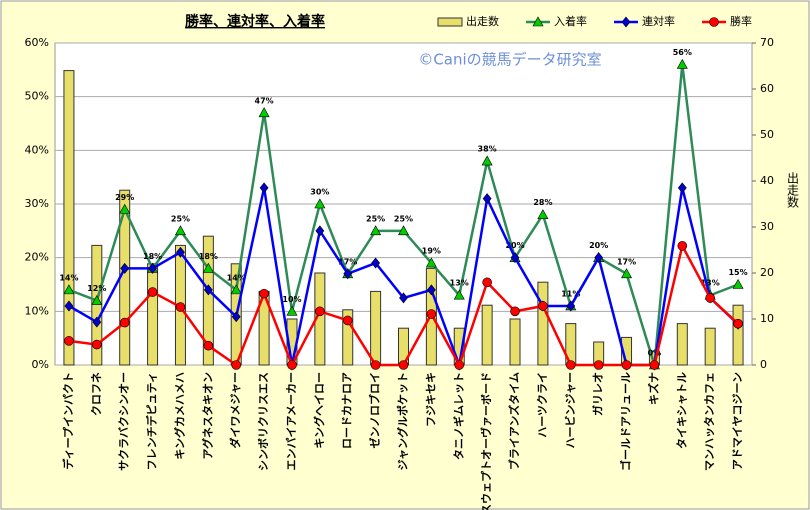 This screenshot has width=810, height=510. I want to click on x-tick-label: タニノギムレット, so click(458, 416).